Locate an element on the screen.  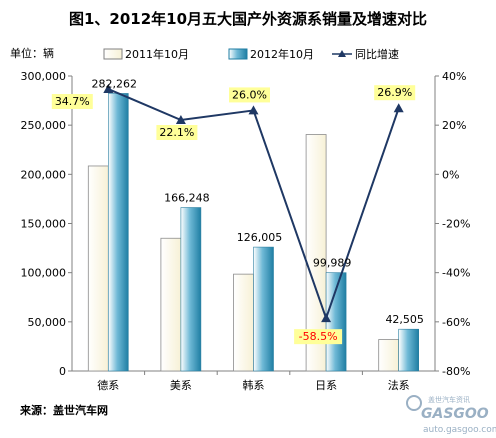
y-unit-label: 单位：辆 is located at coordinates (32, 53).